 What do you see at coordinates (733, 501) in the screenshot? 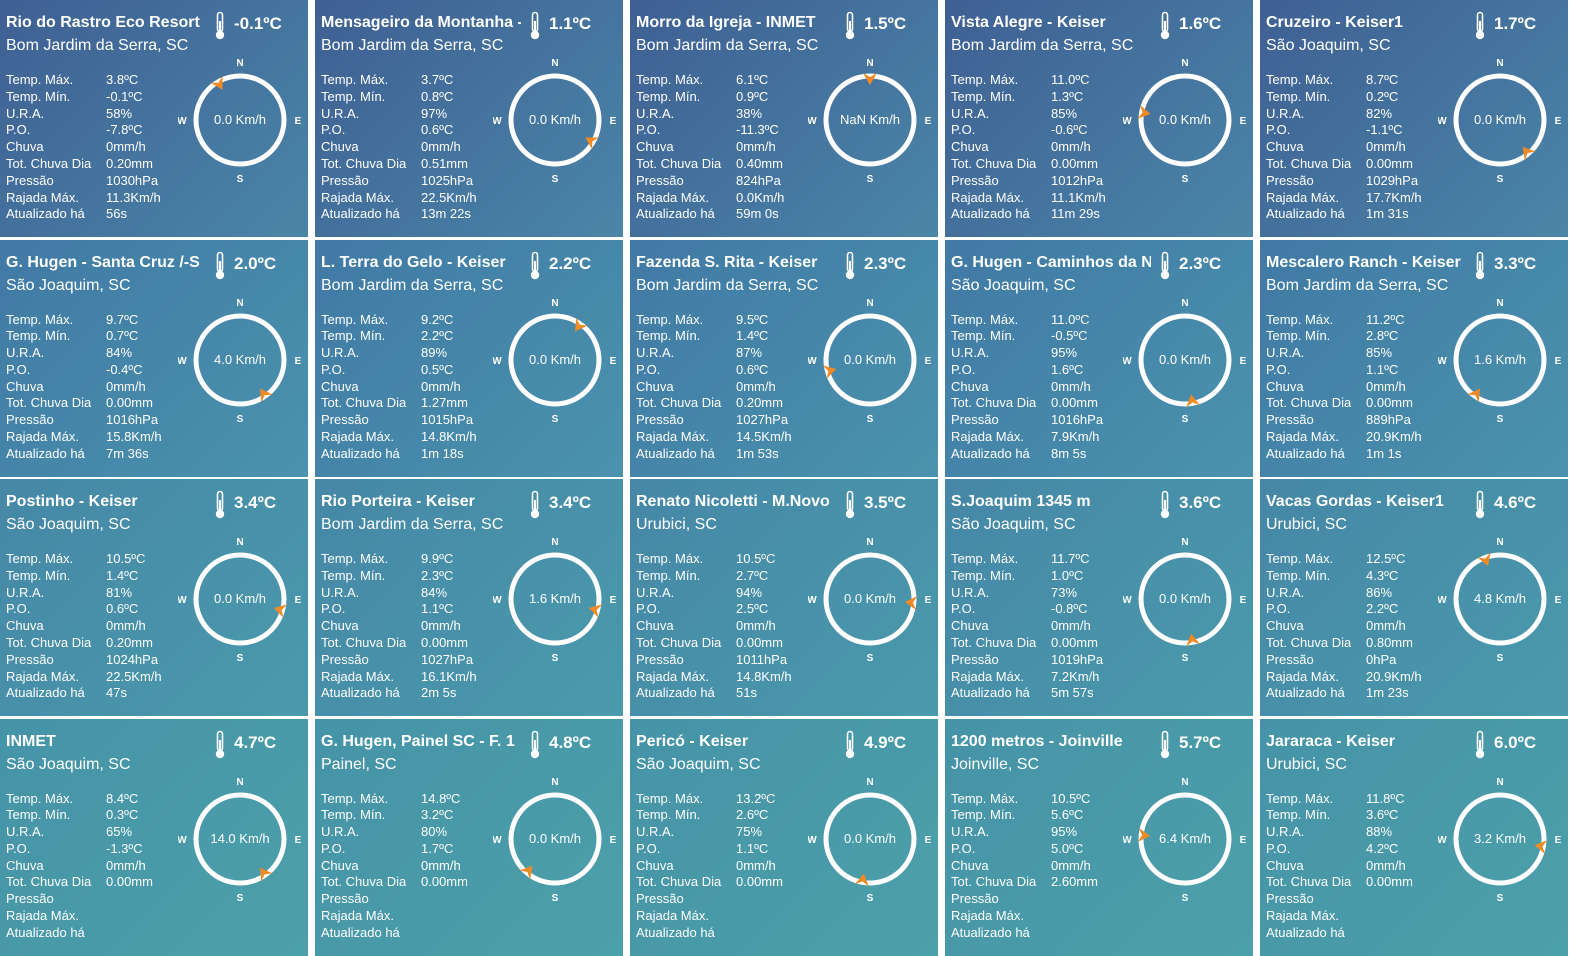
I see `station-name: Renato Nicoletti - M.Novo` at bounding box center [733, 501].